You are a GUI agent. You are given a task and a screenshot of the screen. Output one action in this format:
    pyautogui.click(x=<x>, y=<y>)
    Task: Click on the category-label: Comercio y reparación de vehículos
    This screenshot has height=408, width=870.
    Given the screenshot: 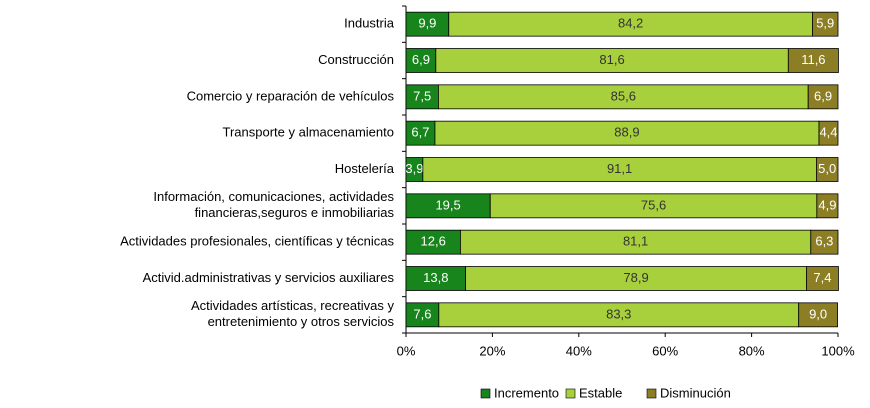 What is the action you would take?
    pyautogui.click(x=291, y=95)
    